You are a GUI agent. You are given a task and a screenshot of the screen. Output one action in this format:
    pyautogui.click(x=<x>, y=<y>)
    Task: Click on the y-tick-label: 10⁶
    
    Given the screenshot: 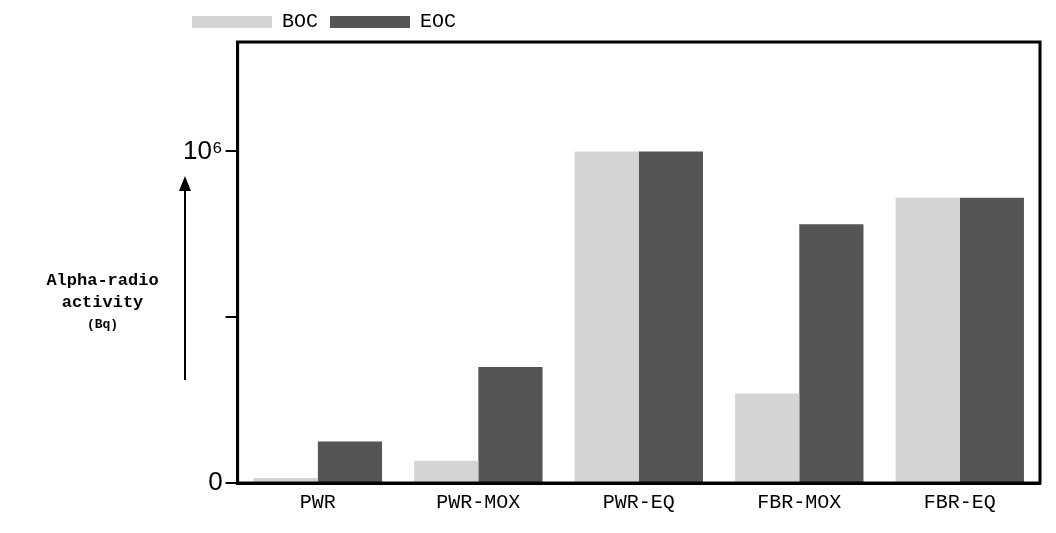 What is the action you would take?
    pyautogui.click(x=203, y=149)
    